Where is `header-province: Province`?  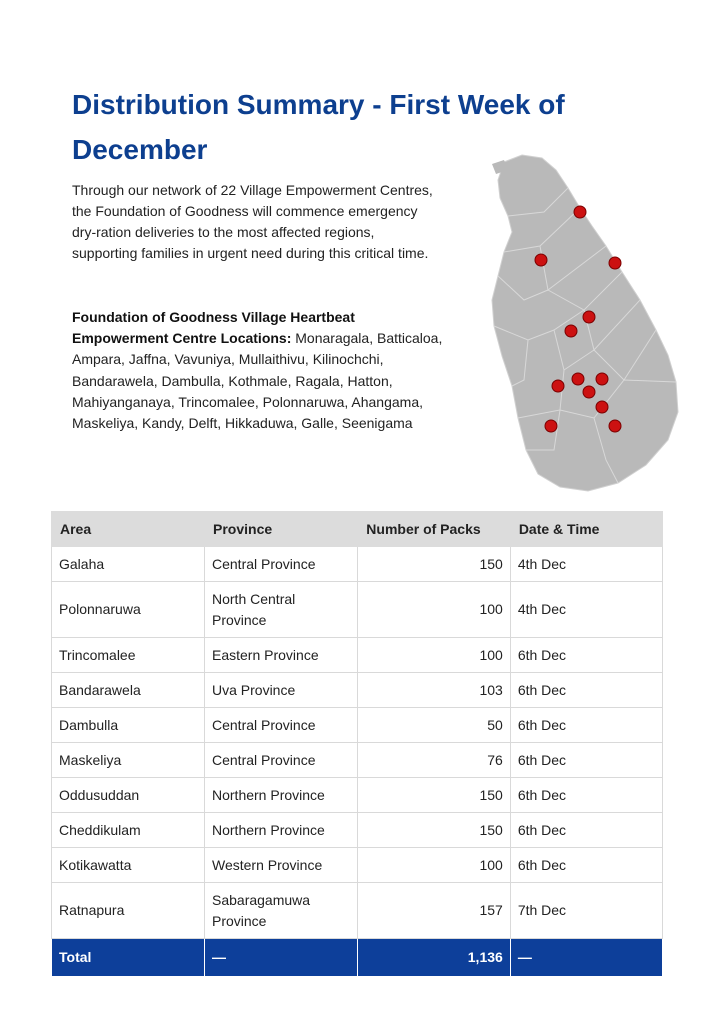
header-province: Province is located at coordinates (281, 529).